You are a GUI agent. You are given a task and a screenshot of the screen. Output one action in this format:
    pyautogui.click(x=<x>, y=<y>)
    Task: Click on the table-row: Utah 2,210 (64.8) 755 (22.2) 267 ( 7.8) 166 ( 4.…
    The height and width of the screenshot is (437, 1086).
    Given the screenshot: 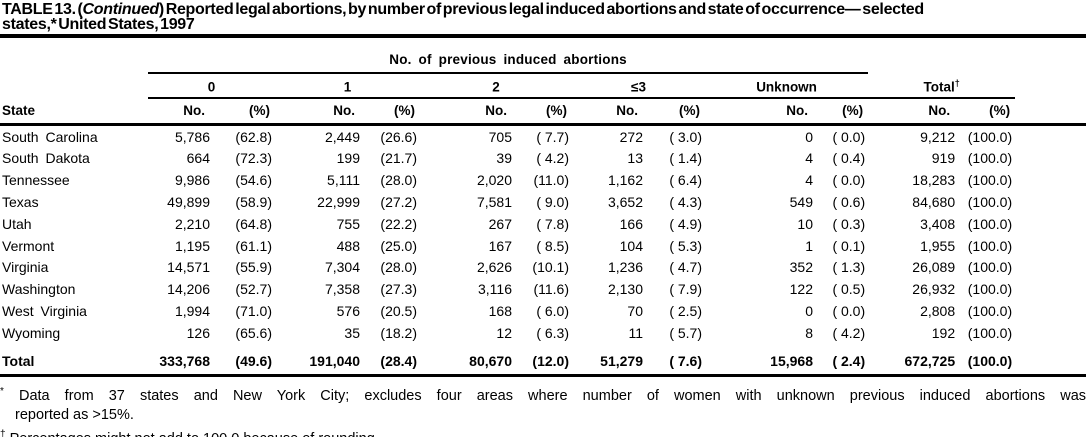 What is the action you would take?
    pyautogui.click(x=543, y=224)
    